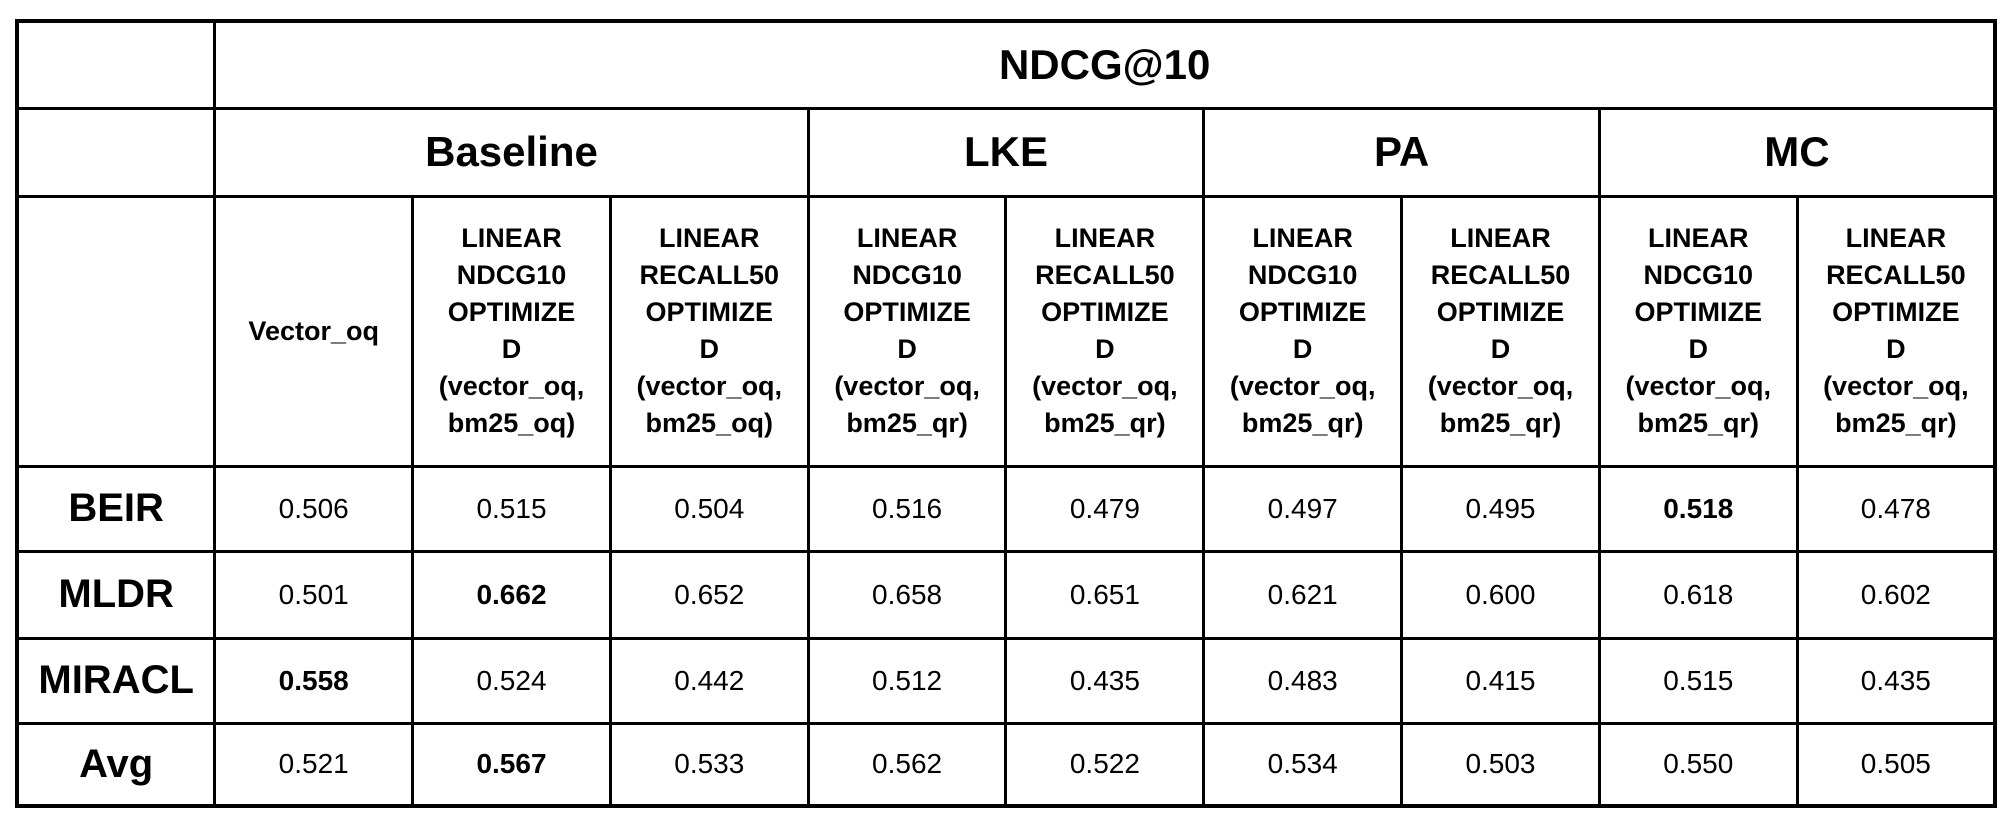  Describe the element at coordinates (1698, 594) in the screenshot. I see `value-cell: 0.618` at that location.